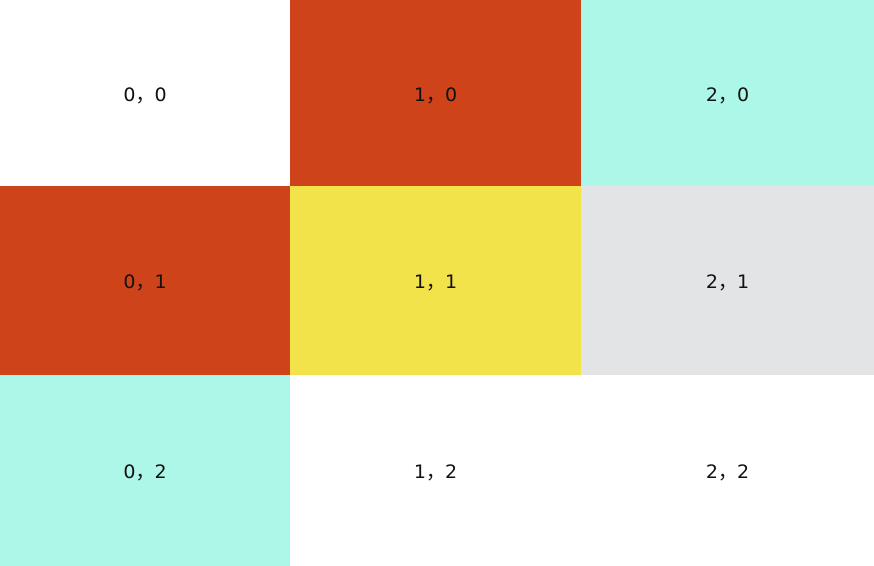 The height and width of the screenshot is (566, 874). What do you see at coordinates (435, 280) in the screenshot?
I see `grid-cell-1-1: 1，1` at bounding box center [435, 280].